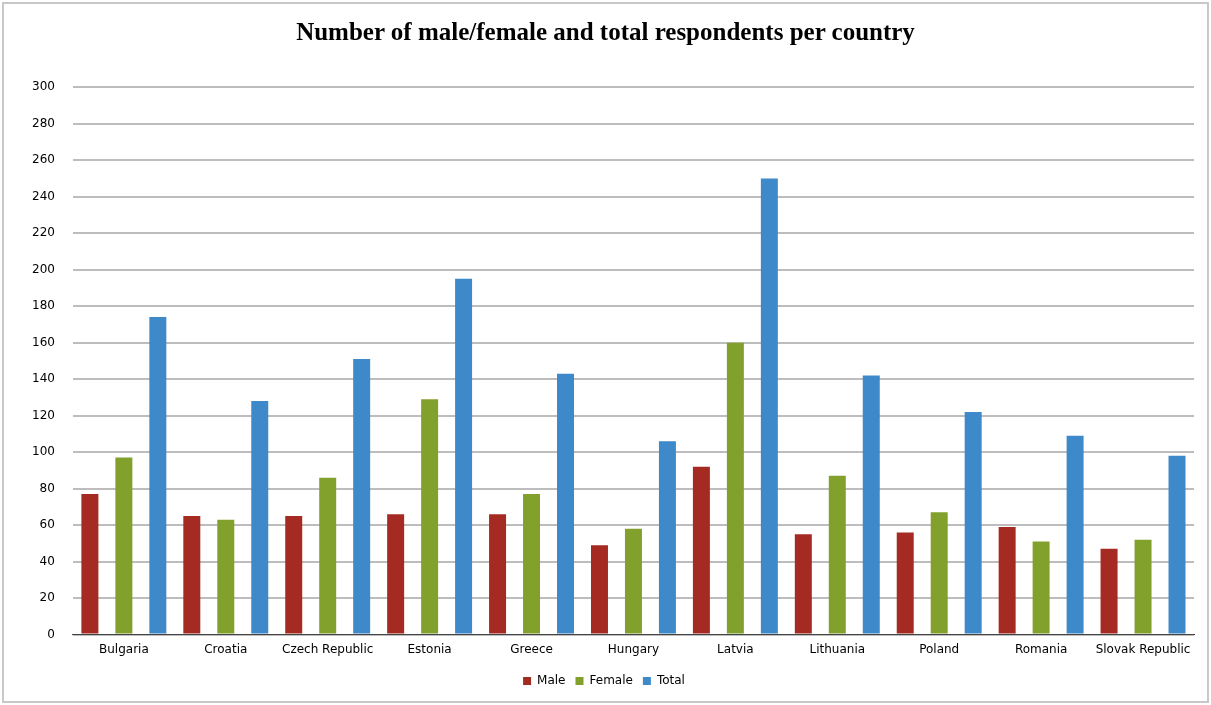  Describe the element at coordinates (43, 378) in the screenshot. I see `y-tick-label: 140` at that location.